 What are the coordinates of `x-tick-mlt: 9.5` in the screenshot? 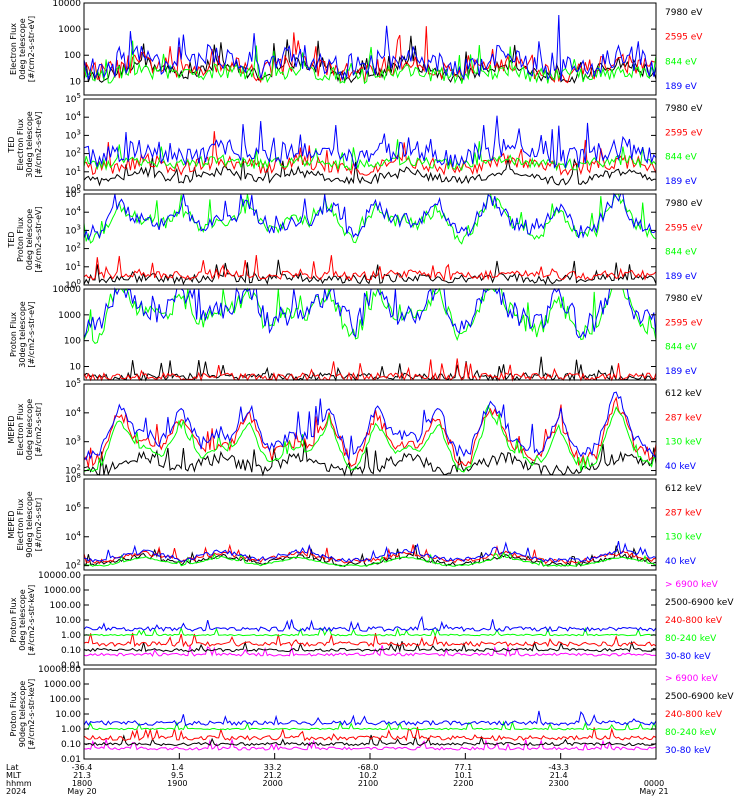 It's located at (177, 775).